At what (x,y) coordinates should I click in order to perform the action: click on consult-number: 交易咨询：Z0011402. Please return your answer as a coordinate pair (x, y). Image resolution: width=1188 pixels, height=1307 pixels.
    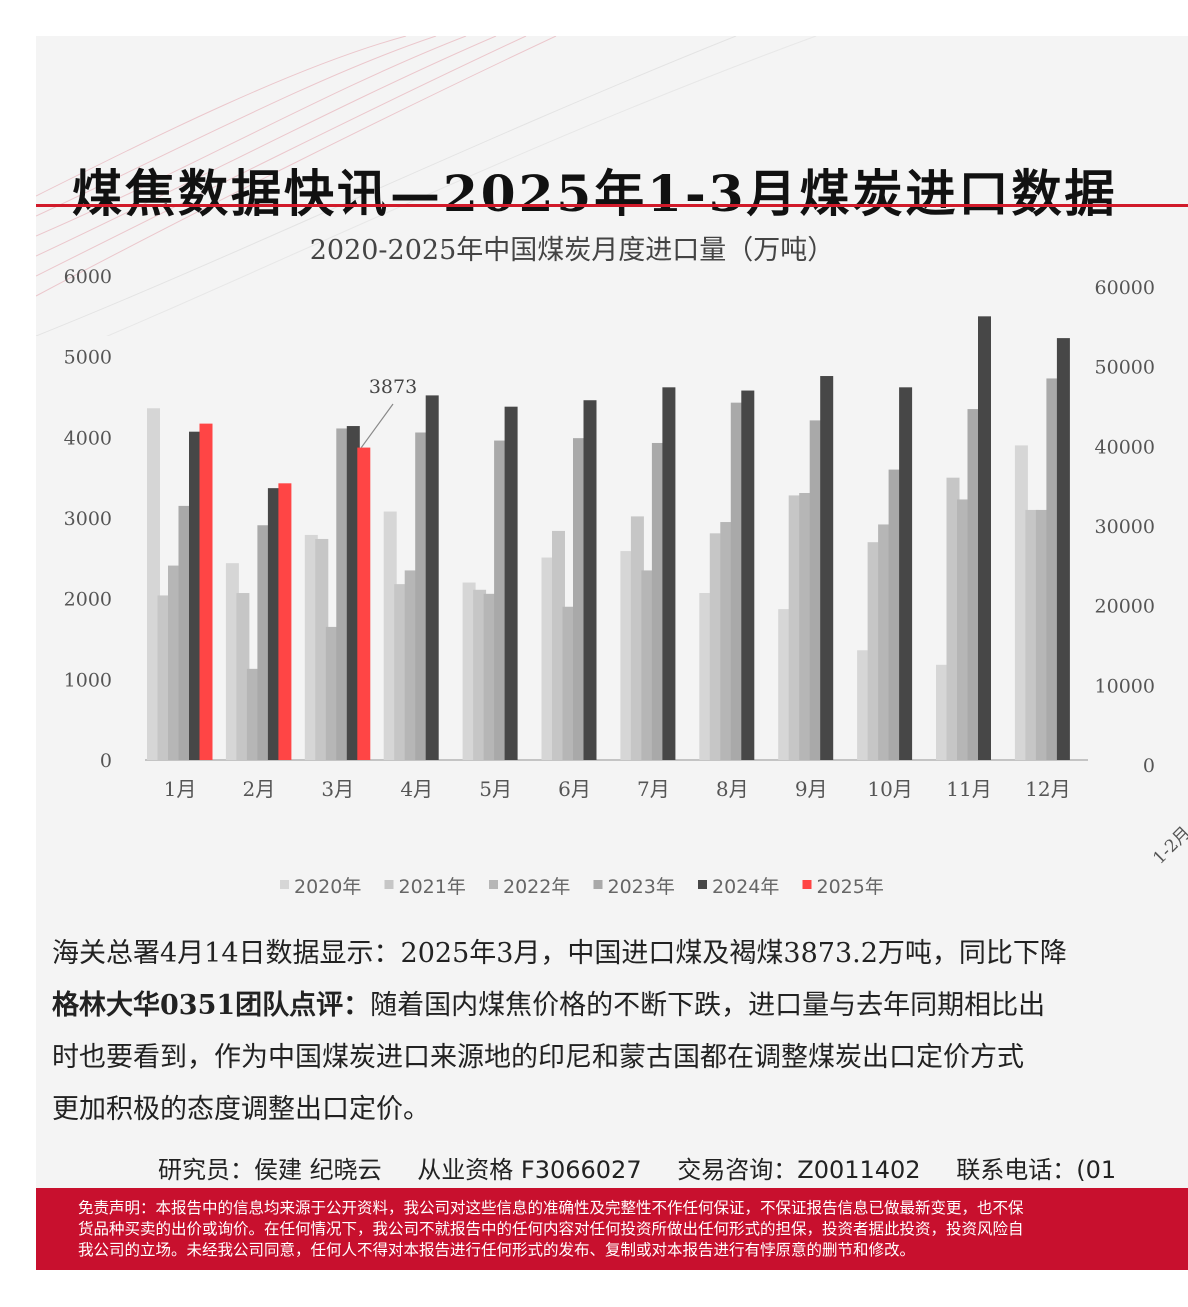
    Looking at the image, I should click on (799, 1170).